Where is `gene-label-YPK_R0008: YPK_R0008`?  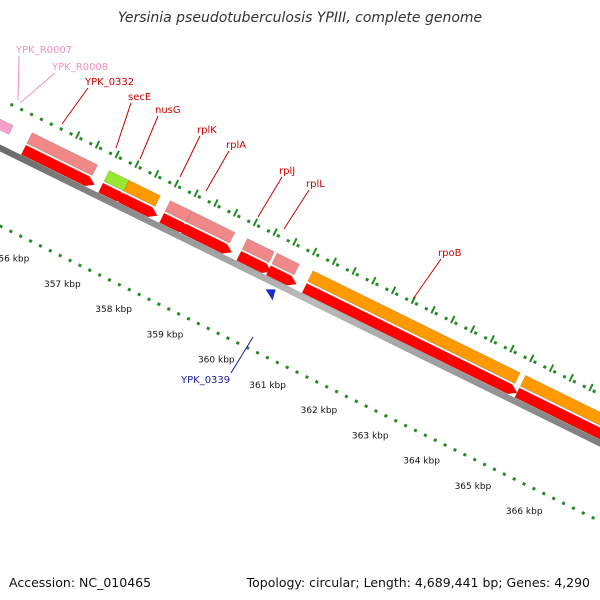
gene-label-YPK_R0008: YPK_R0008 is located at coordinates (79, 67).